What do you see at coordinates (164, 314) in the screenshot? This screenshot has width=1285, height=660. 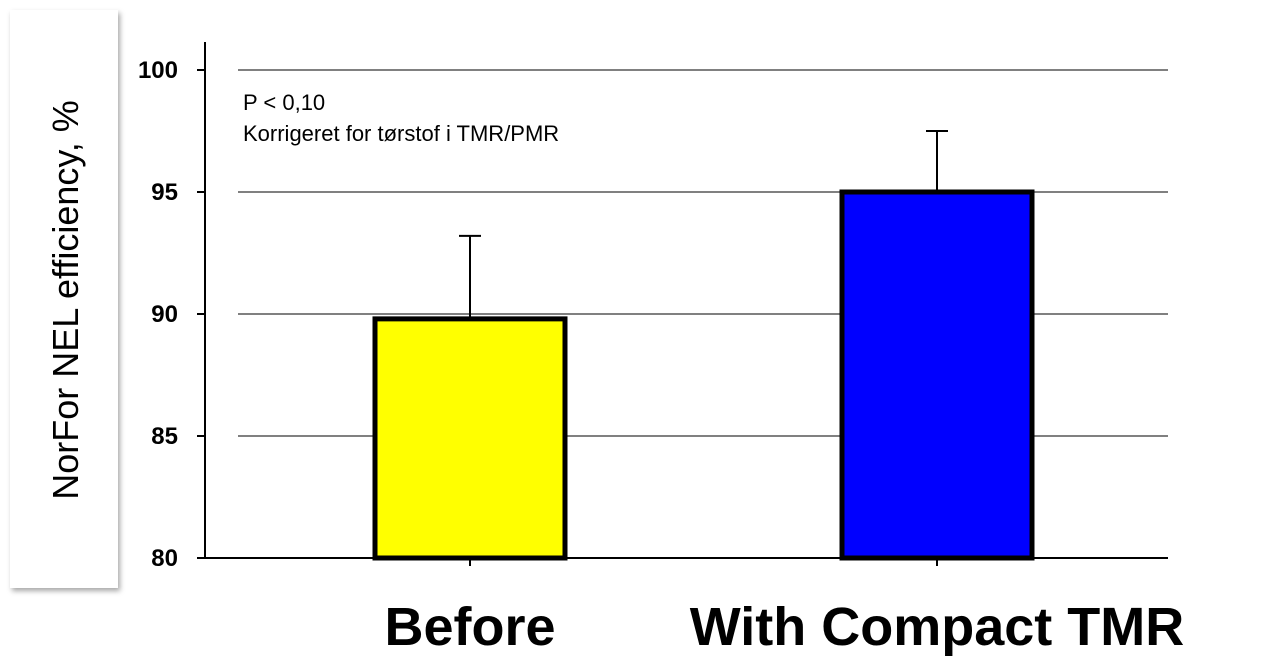 I see `y-tick-label: 90` at bounding box center [164, 314].